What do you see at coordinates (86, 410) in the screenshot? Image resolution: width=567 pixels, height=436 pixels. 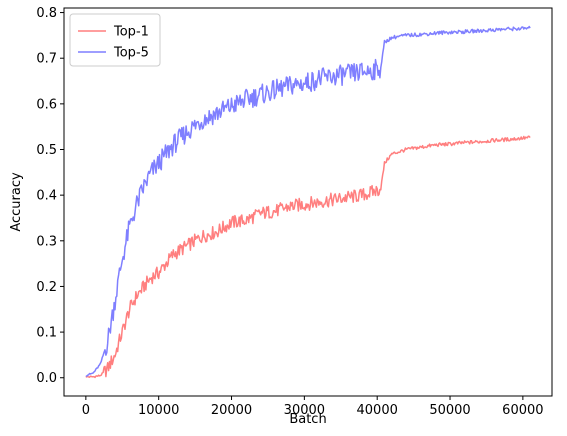 I see `x-tick-label: 0` at bounding box center [86, 410].